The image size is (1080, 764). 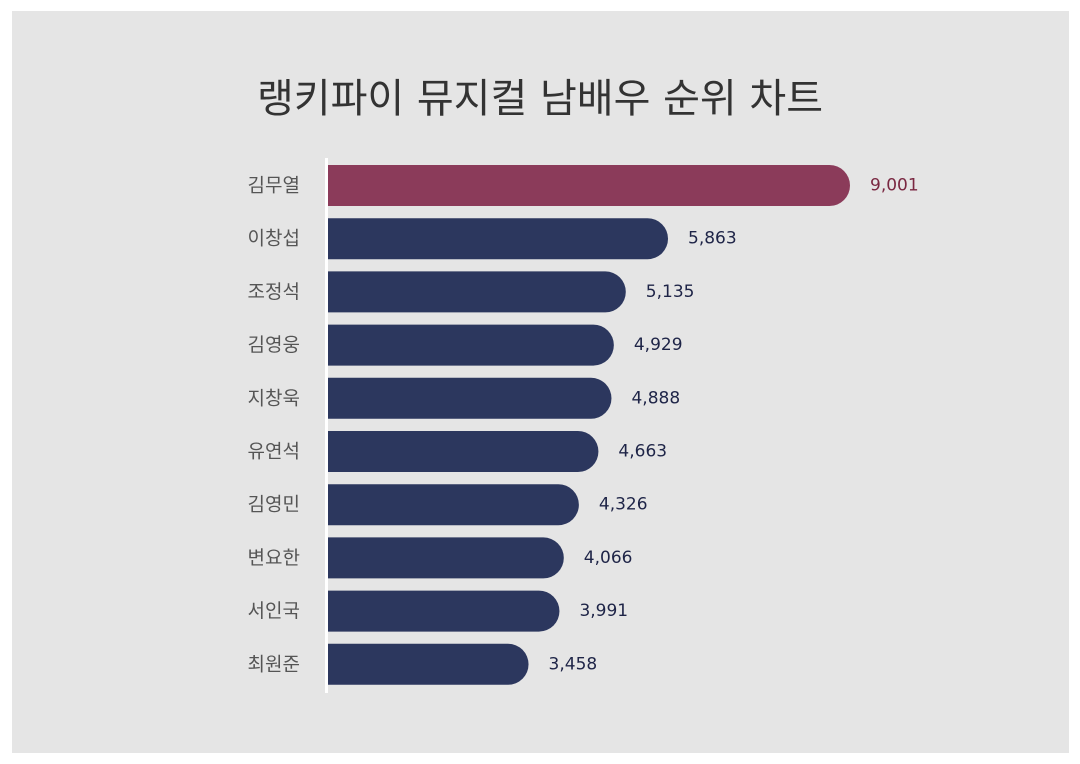 What do you see at coordinates (274, 186) in the screenshot?
I see `category-label: 김무열` at bounding box center [274, 186].